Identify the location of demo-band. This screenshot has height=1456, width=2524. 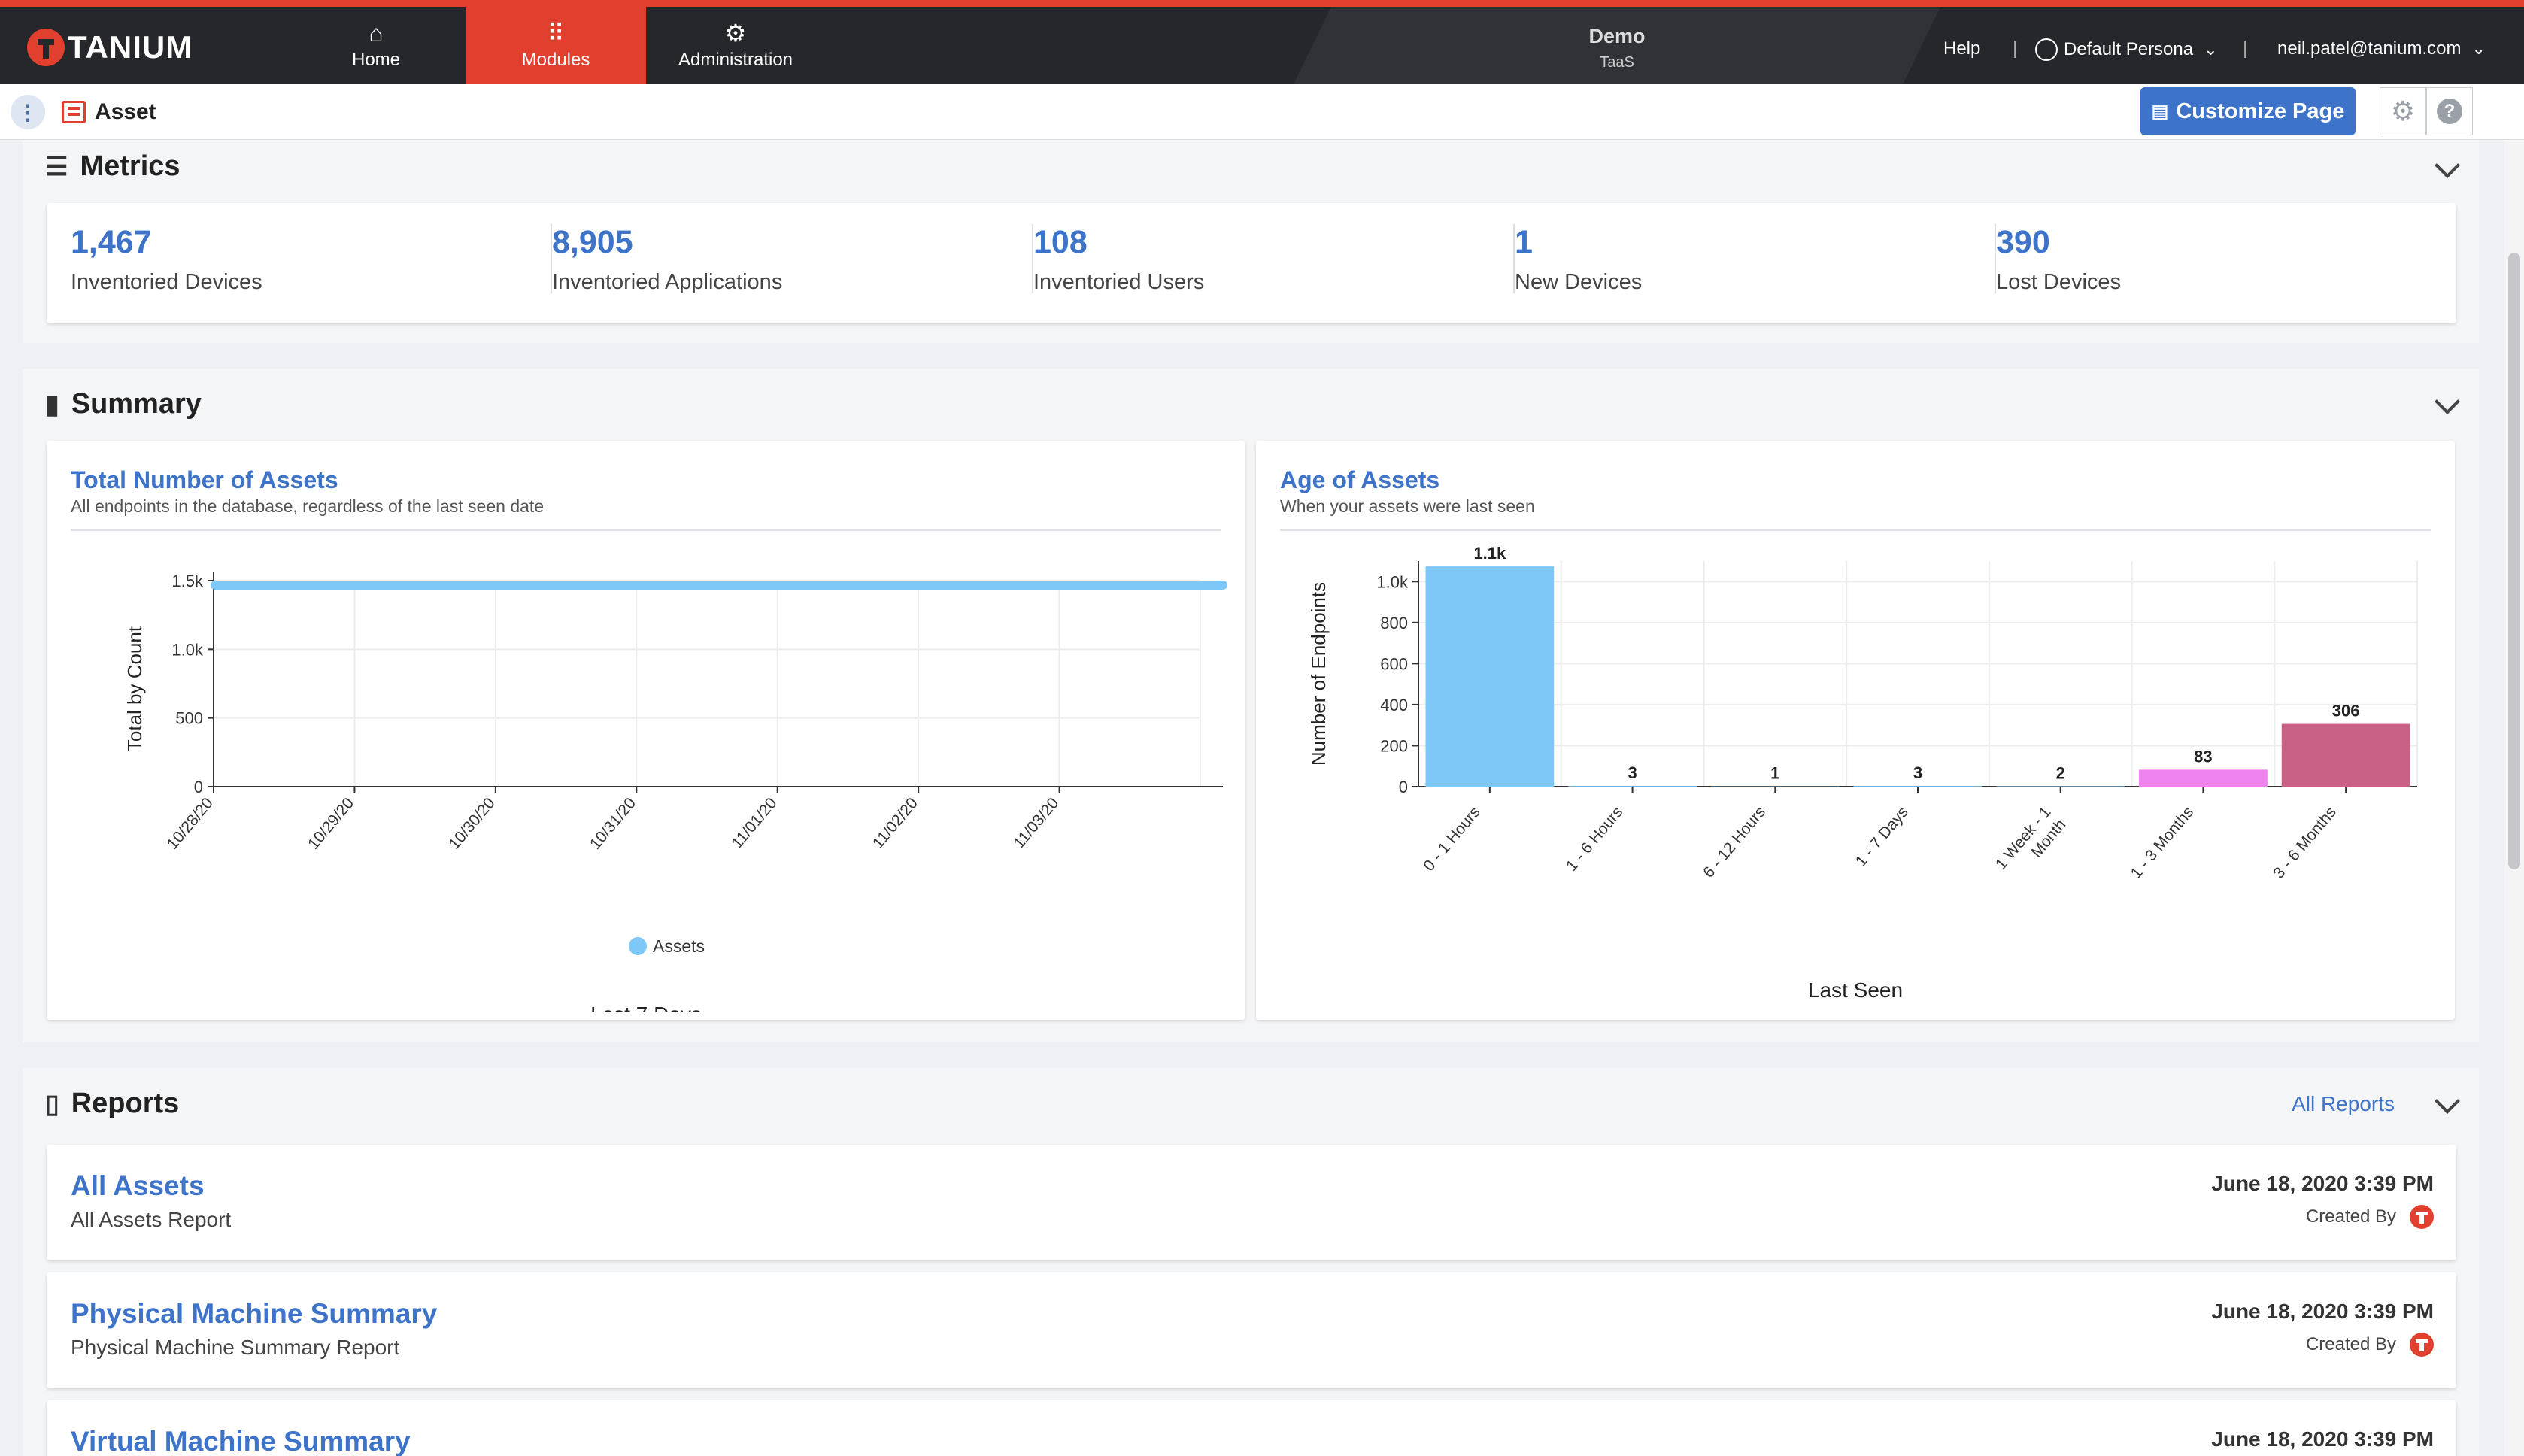
(1617, 45).